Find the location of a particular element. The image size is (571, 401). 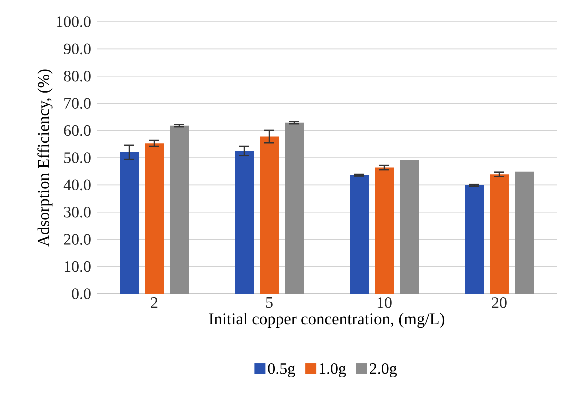

legend-label: 2.0g is located at coordinates (384, 370).